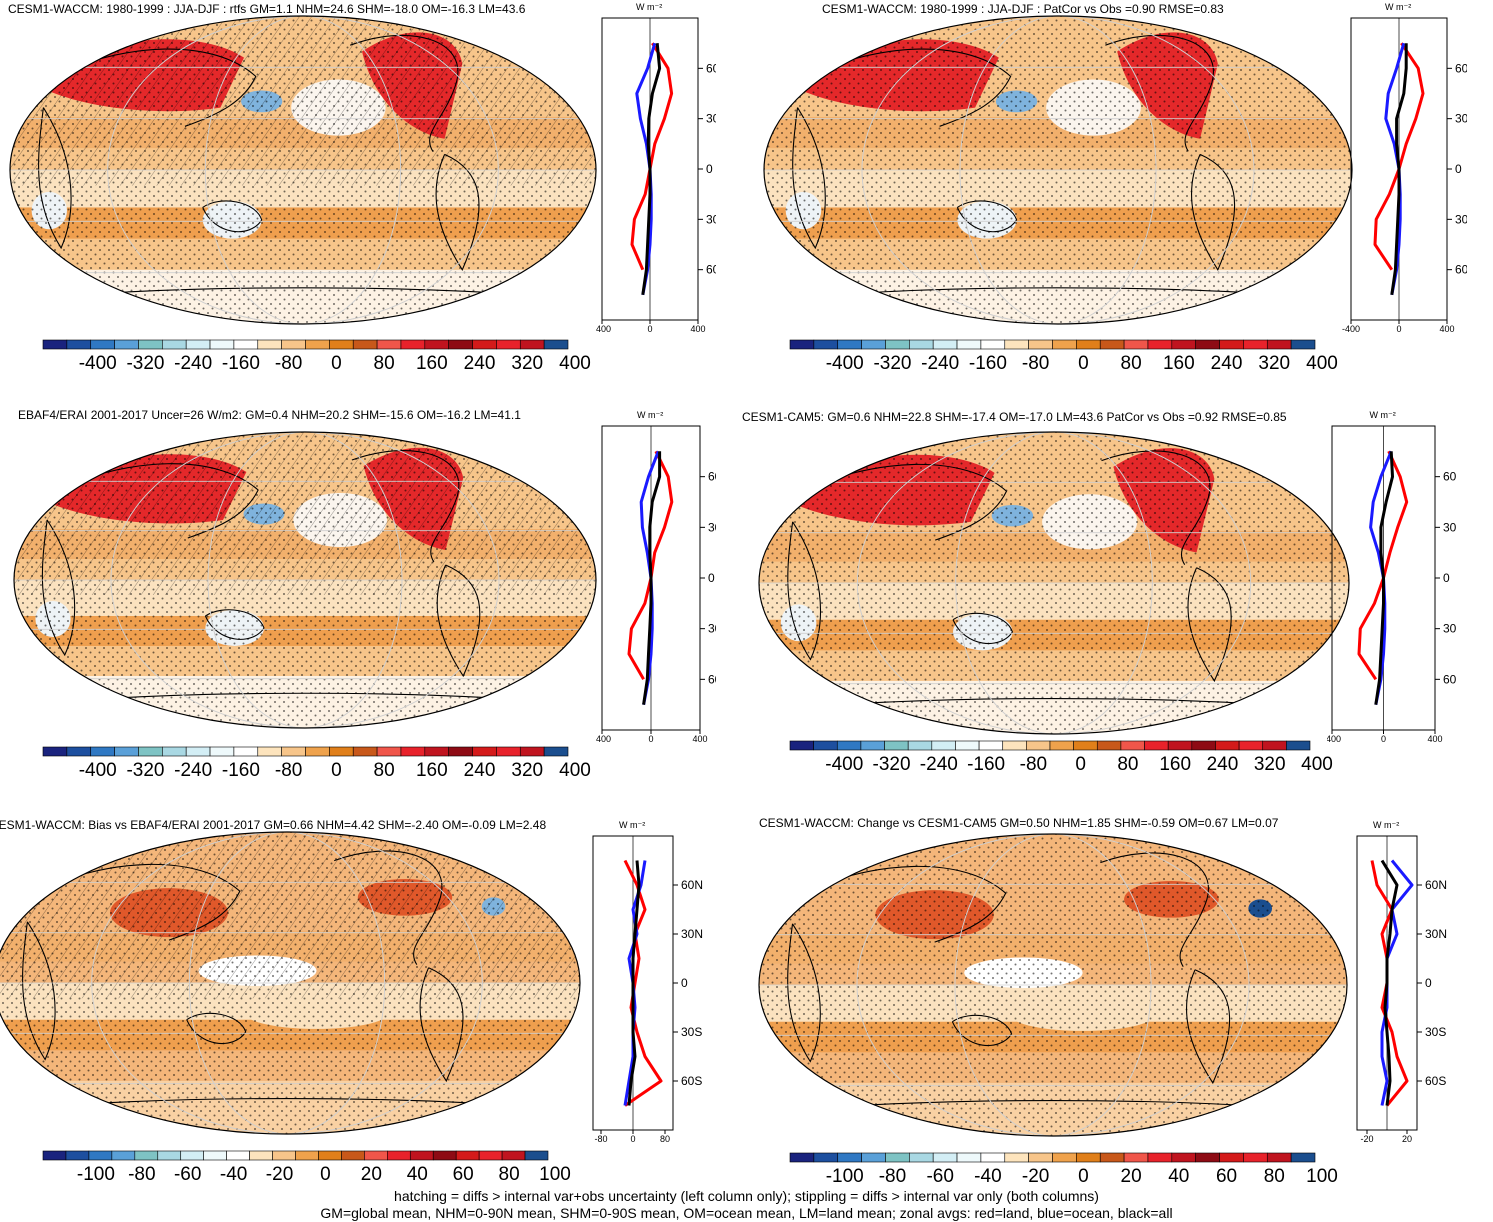  What do you see at coordinates (431, 363) in the screenshot?
I see `colorbar-label: 160` at bounding box center [431, 363].